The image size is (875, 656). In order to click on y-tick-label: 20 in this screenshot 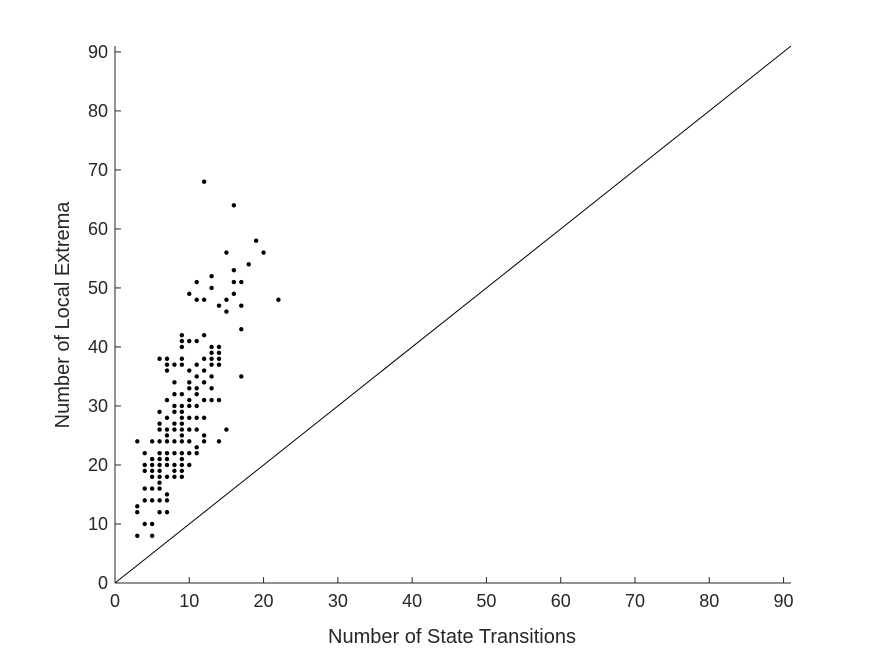, I will do `click(98, 465)`.